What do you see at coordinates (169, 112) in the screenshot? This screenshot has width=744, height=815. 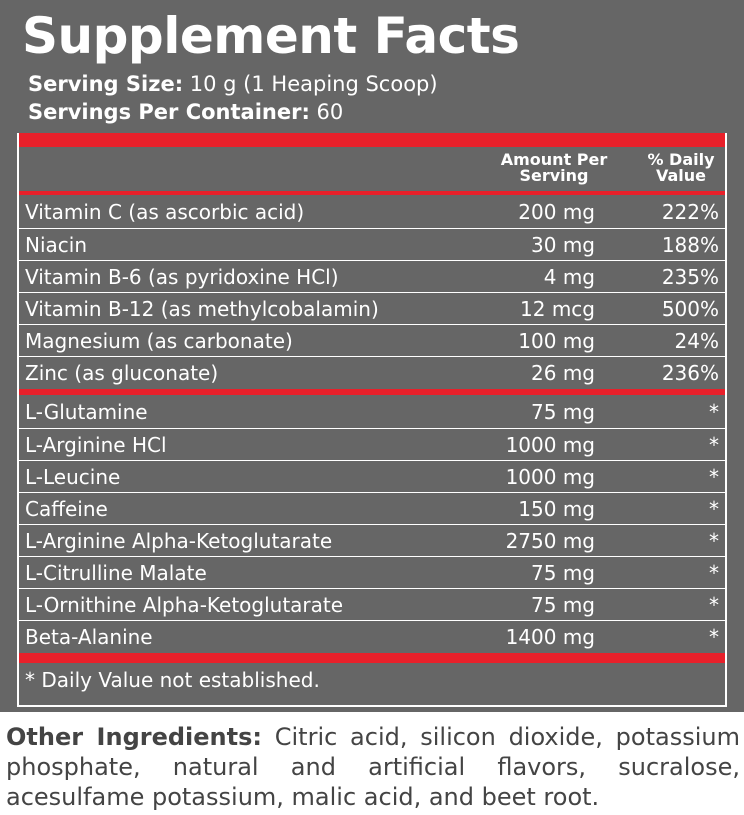 I see `servings-label: Servings Per Container:` at bounding box center [169, 112].